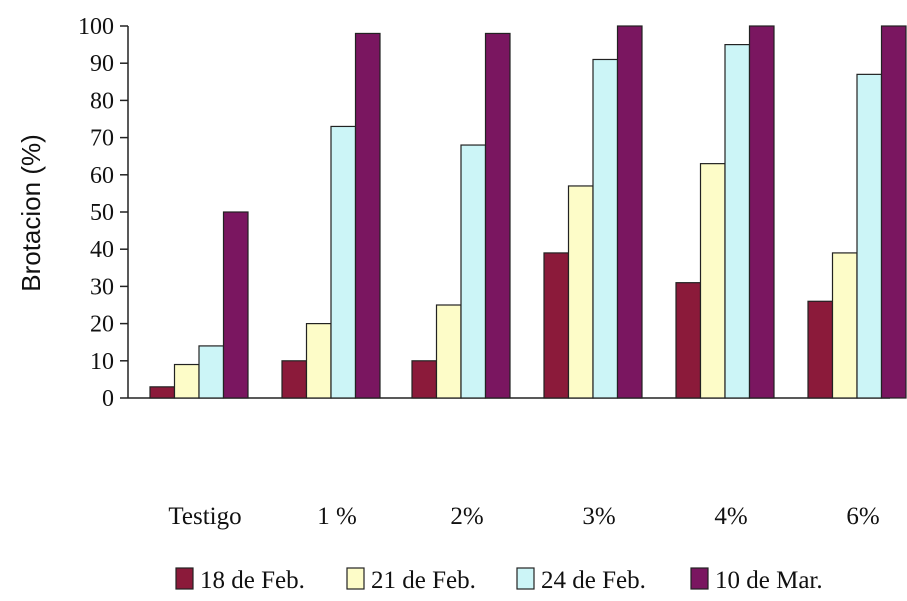 The height and width of the screenshot is (601, 907). Describe the element at coordinates (102, 213) in the screenshot. I see `y-tick-label: 50` at that location.